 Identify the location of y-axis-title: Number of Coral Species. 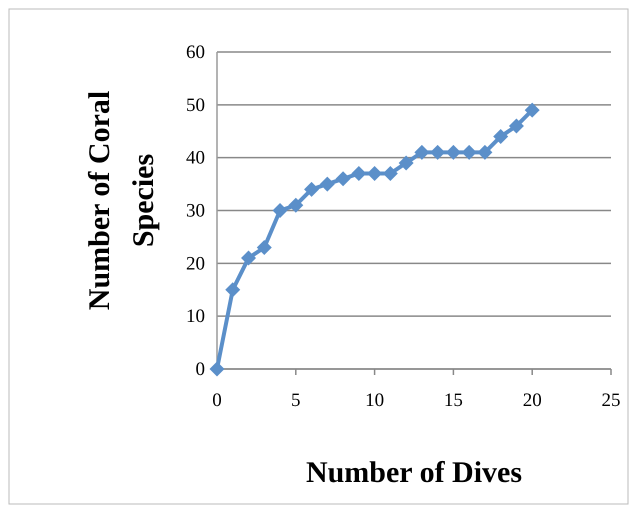
(121, 200).